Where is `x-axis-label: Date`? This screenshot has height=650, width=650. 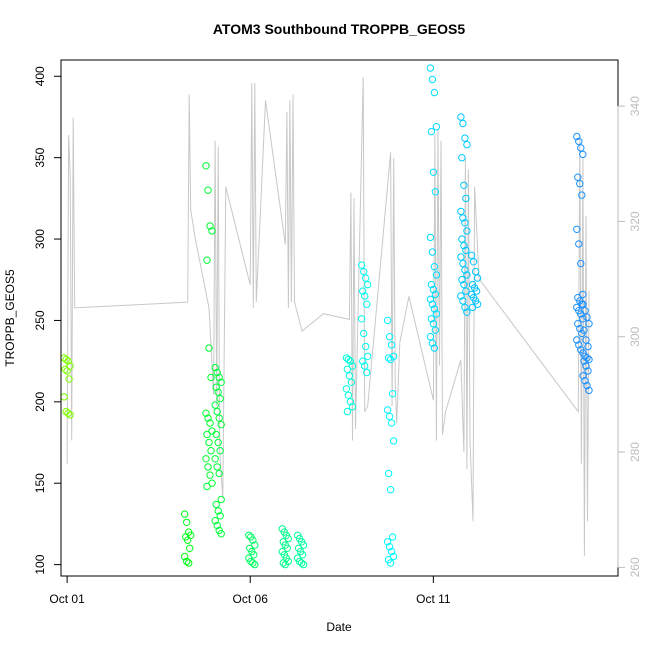
x-axis-label: Date is located at coordinates (339, 627).